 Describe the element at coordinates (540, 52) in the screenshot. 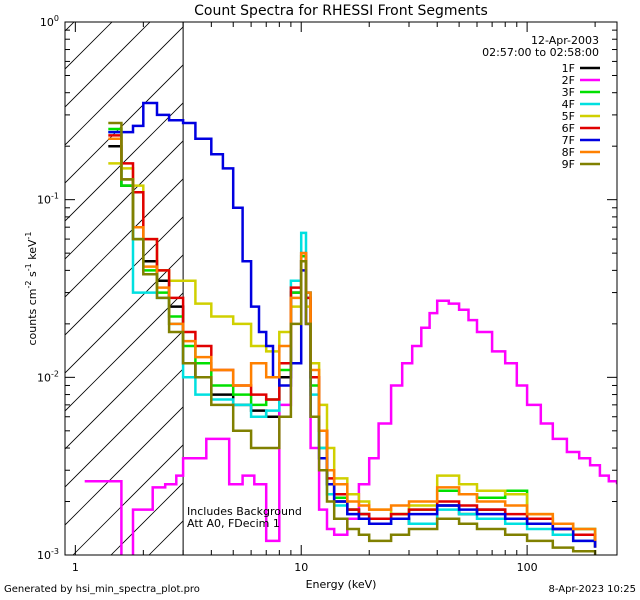

I see `time-range: 02:57:00 to 02:58:00` at that location.